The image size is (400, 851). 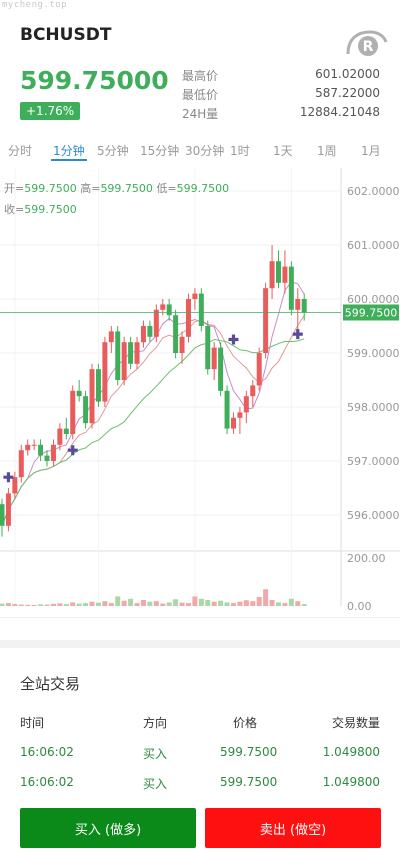 I want to click on watermark: mycheng.top, so click(x=35, y=5).